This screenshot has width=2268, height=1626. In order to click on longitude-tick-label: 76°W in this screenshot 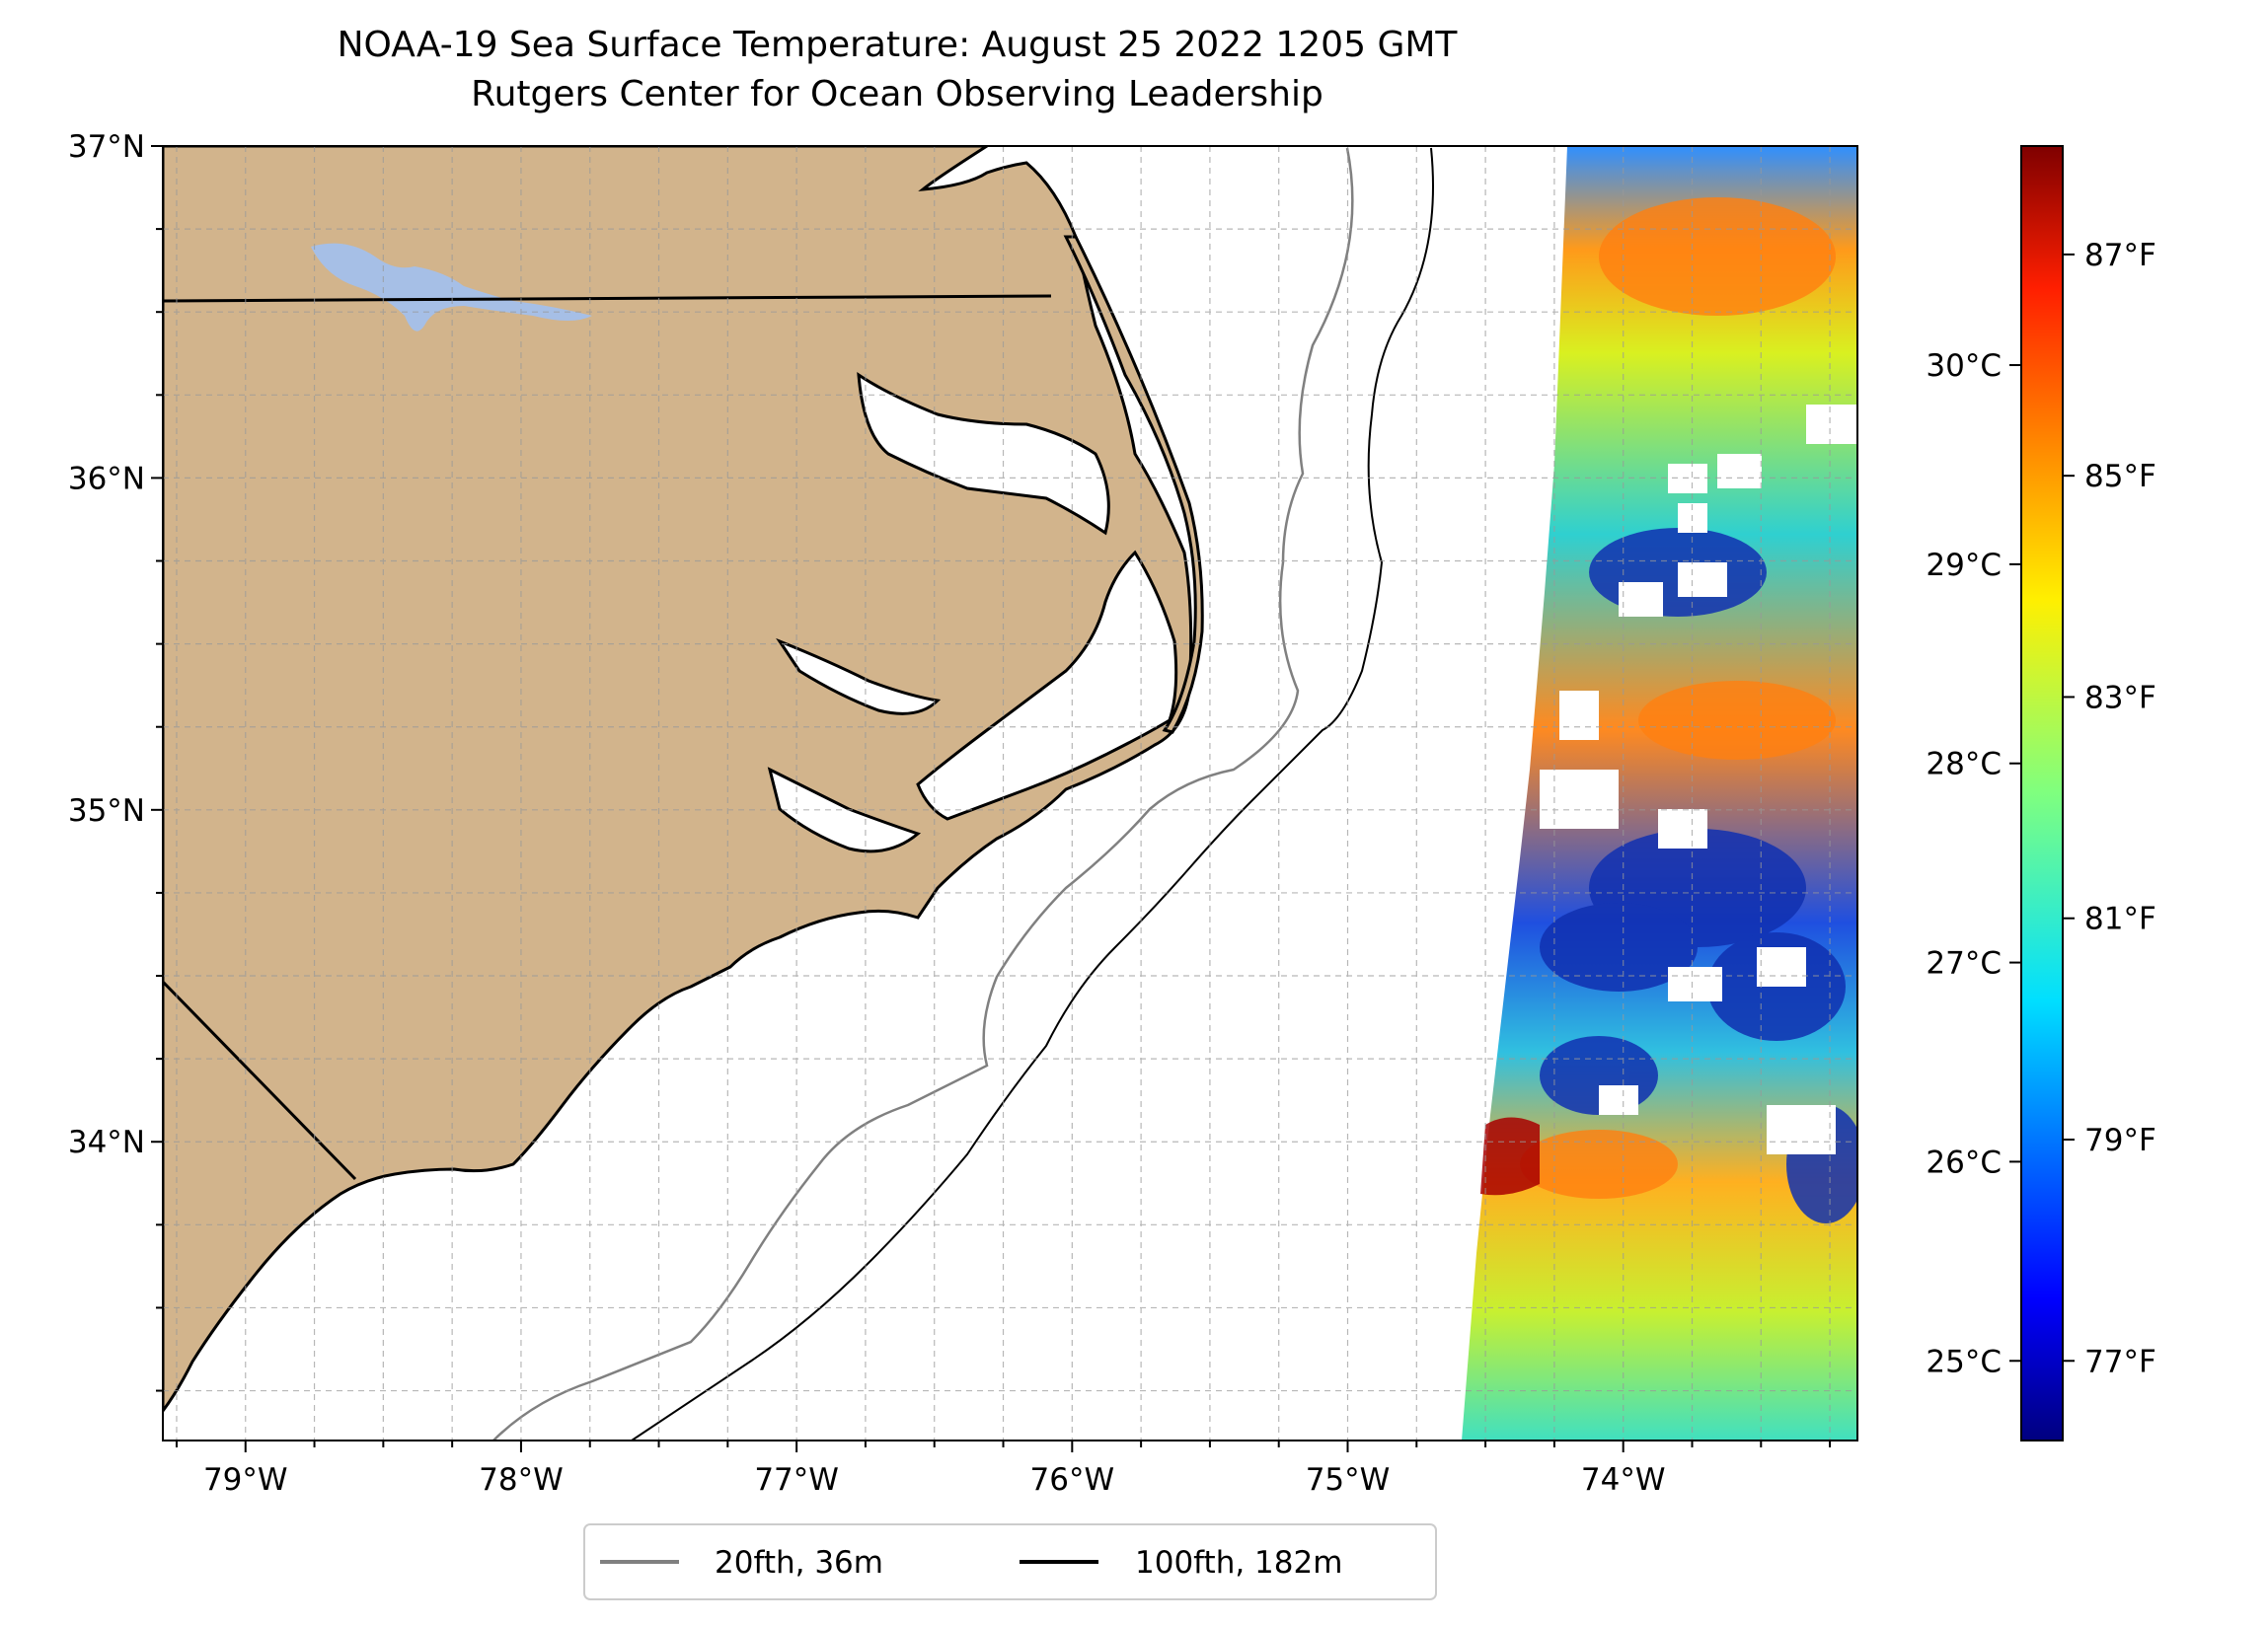, I will do `click(1072, 1480)`.